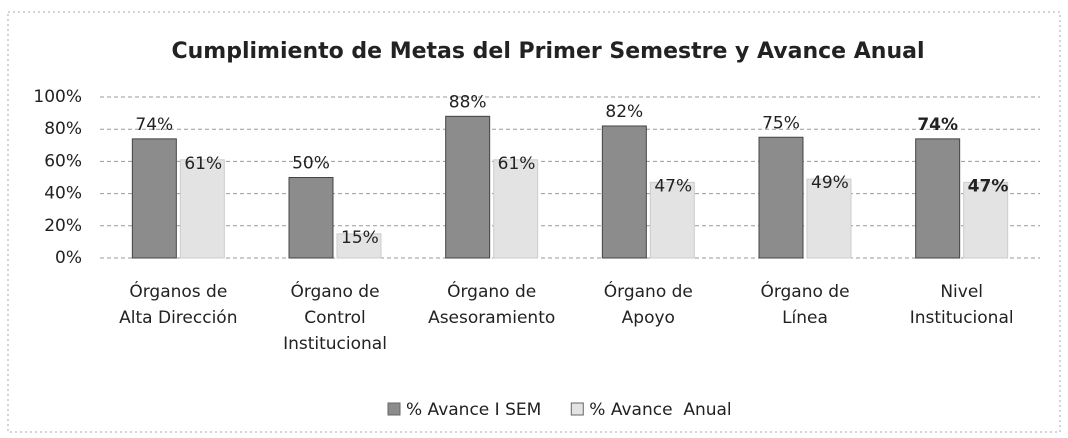 This screenshot has width=1068, height=438. I want to click on x-tick-label: Órgano de Apoyo, so click(648, 304).